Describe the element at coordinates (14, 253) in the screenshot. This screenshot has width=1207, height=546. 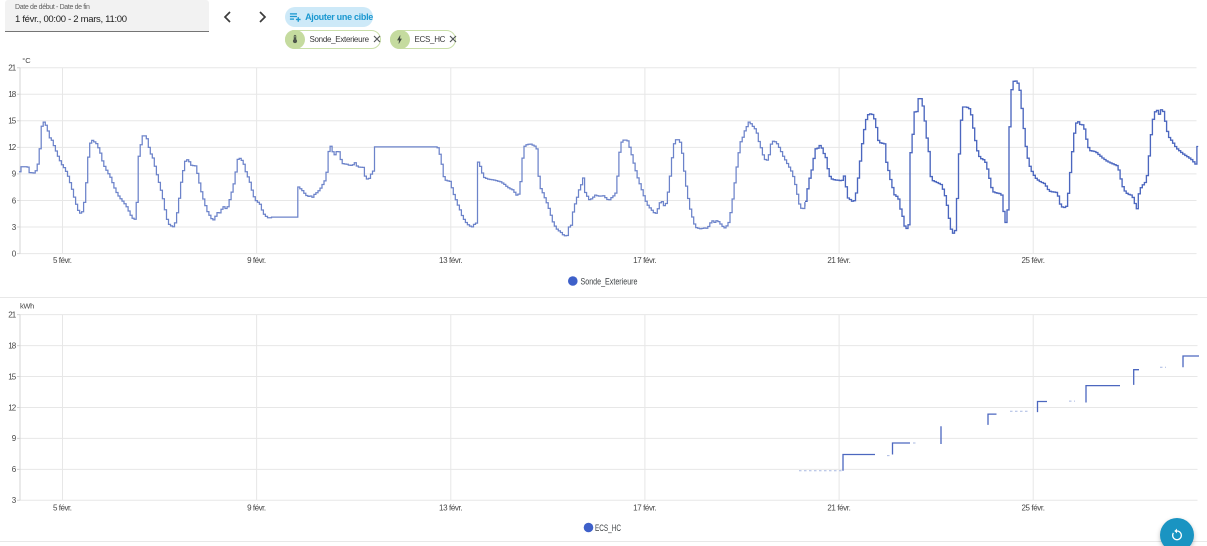
I see `svg-text: 0` at that location.